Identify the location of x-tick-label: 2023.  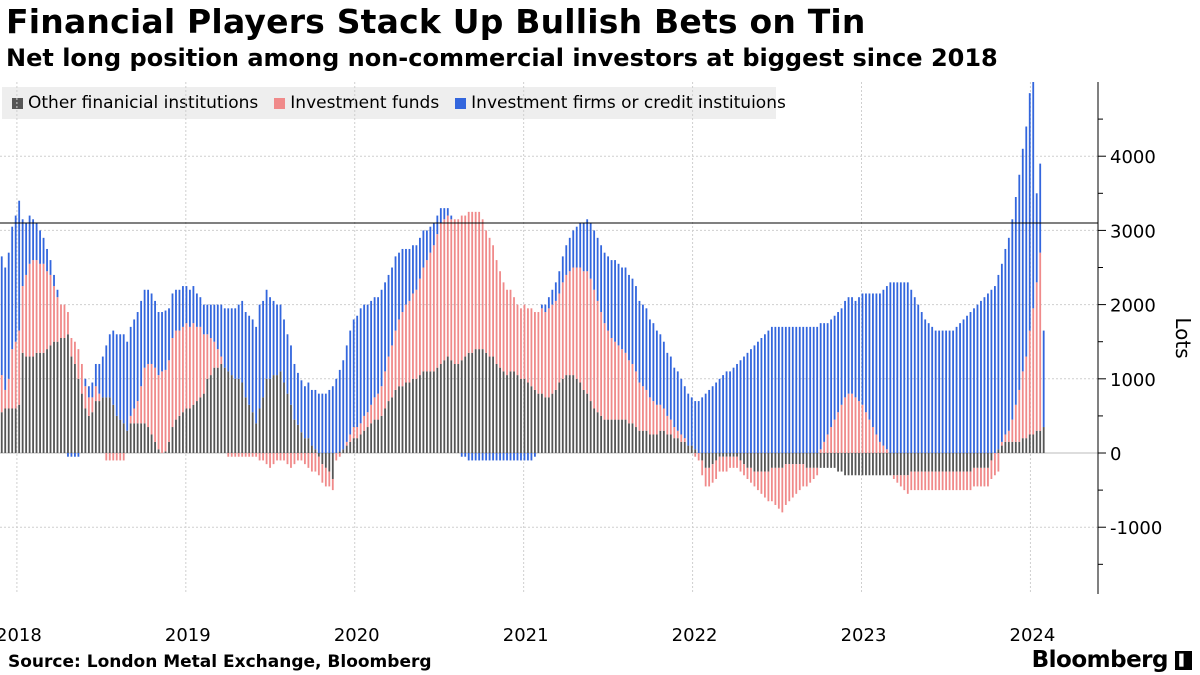
(864, 635).